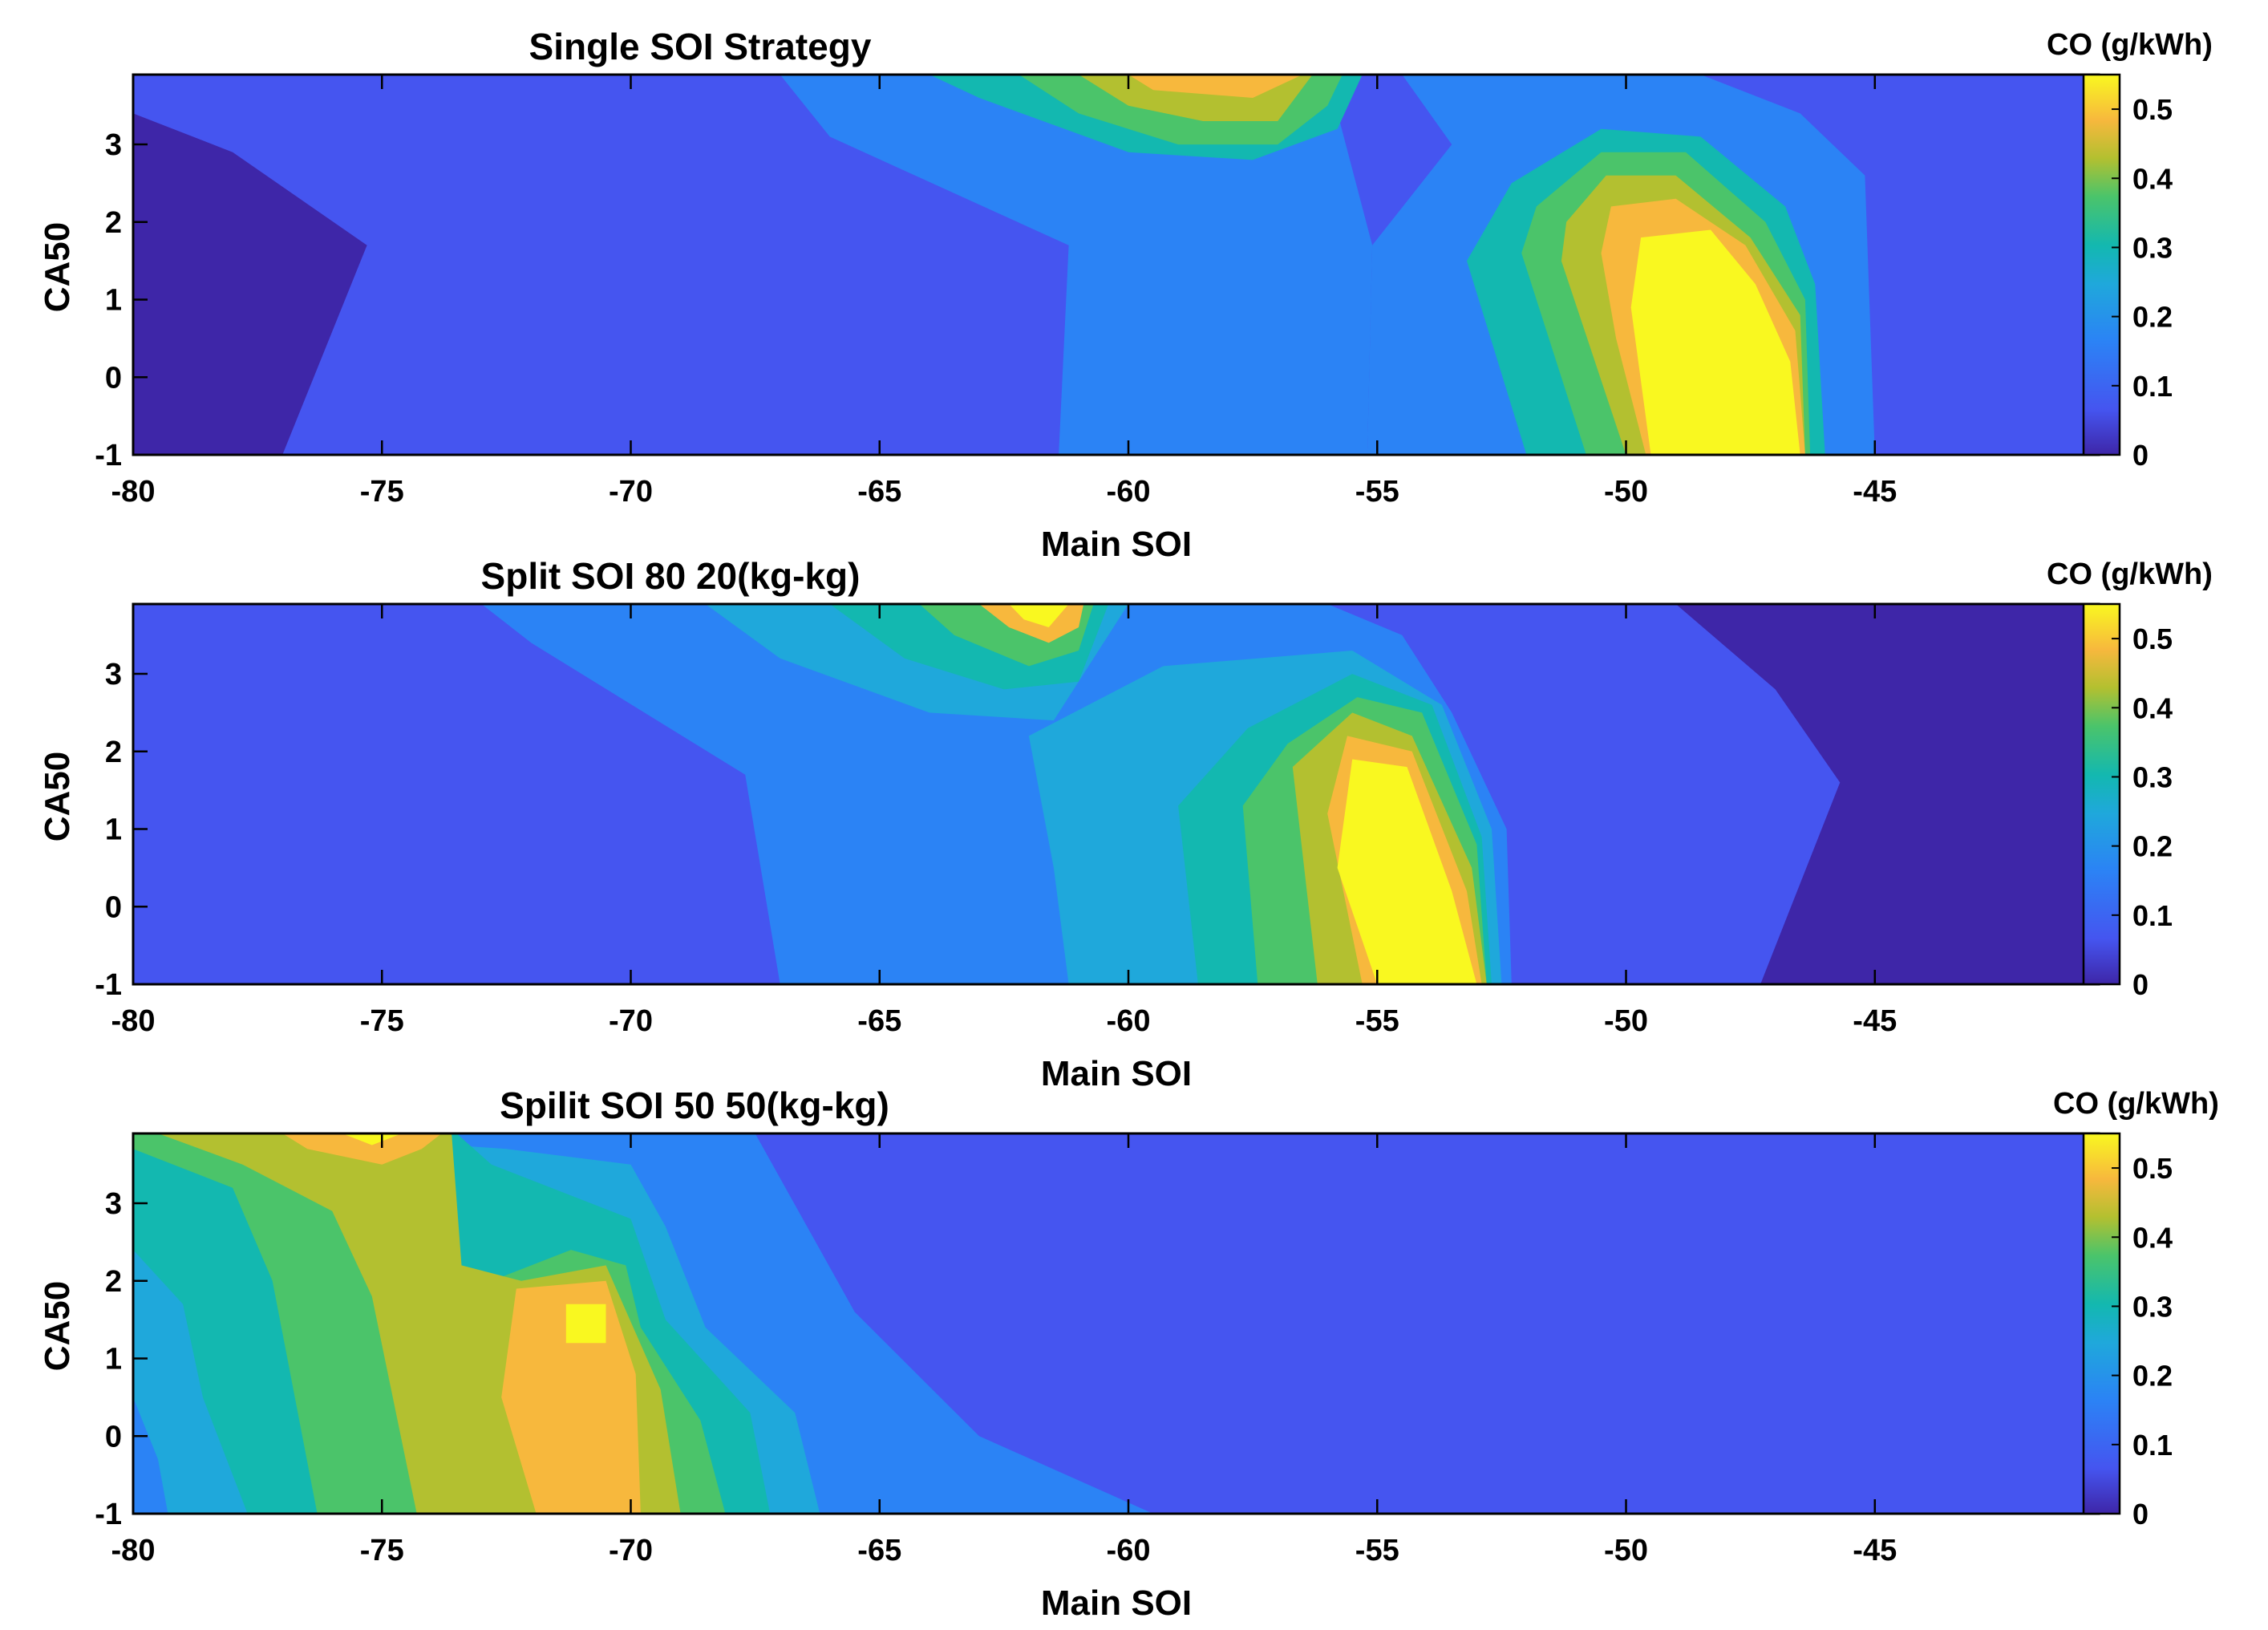 The height and width of the screenshot is (1630, 2268). Describe the element at coordinates (695, 1105) in the screenshot. I see `panel-title: Spilit SOI 50 50(kg-kg)` at that location.